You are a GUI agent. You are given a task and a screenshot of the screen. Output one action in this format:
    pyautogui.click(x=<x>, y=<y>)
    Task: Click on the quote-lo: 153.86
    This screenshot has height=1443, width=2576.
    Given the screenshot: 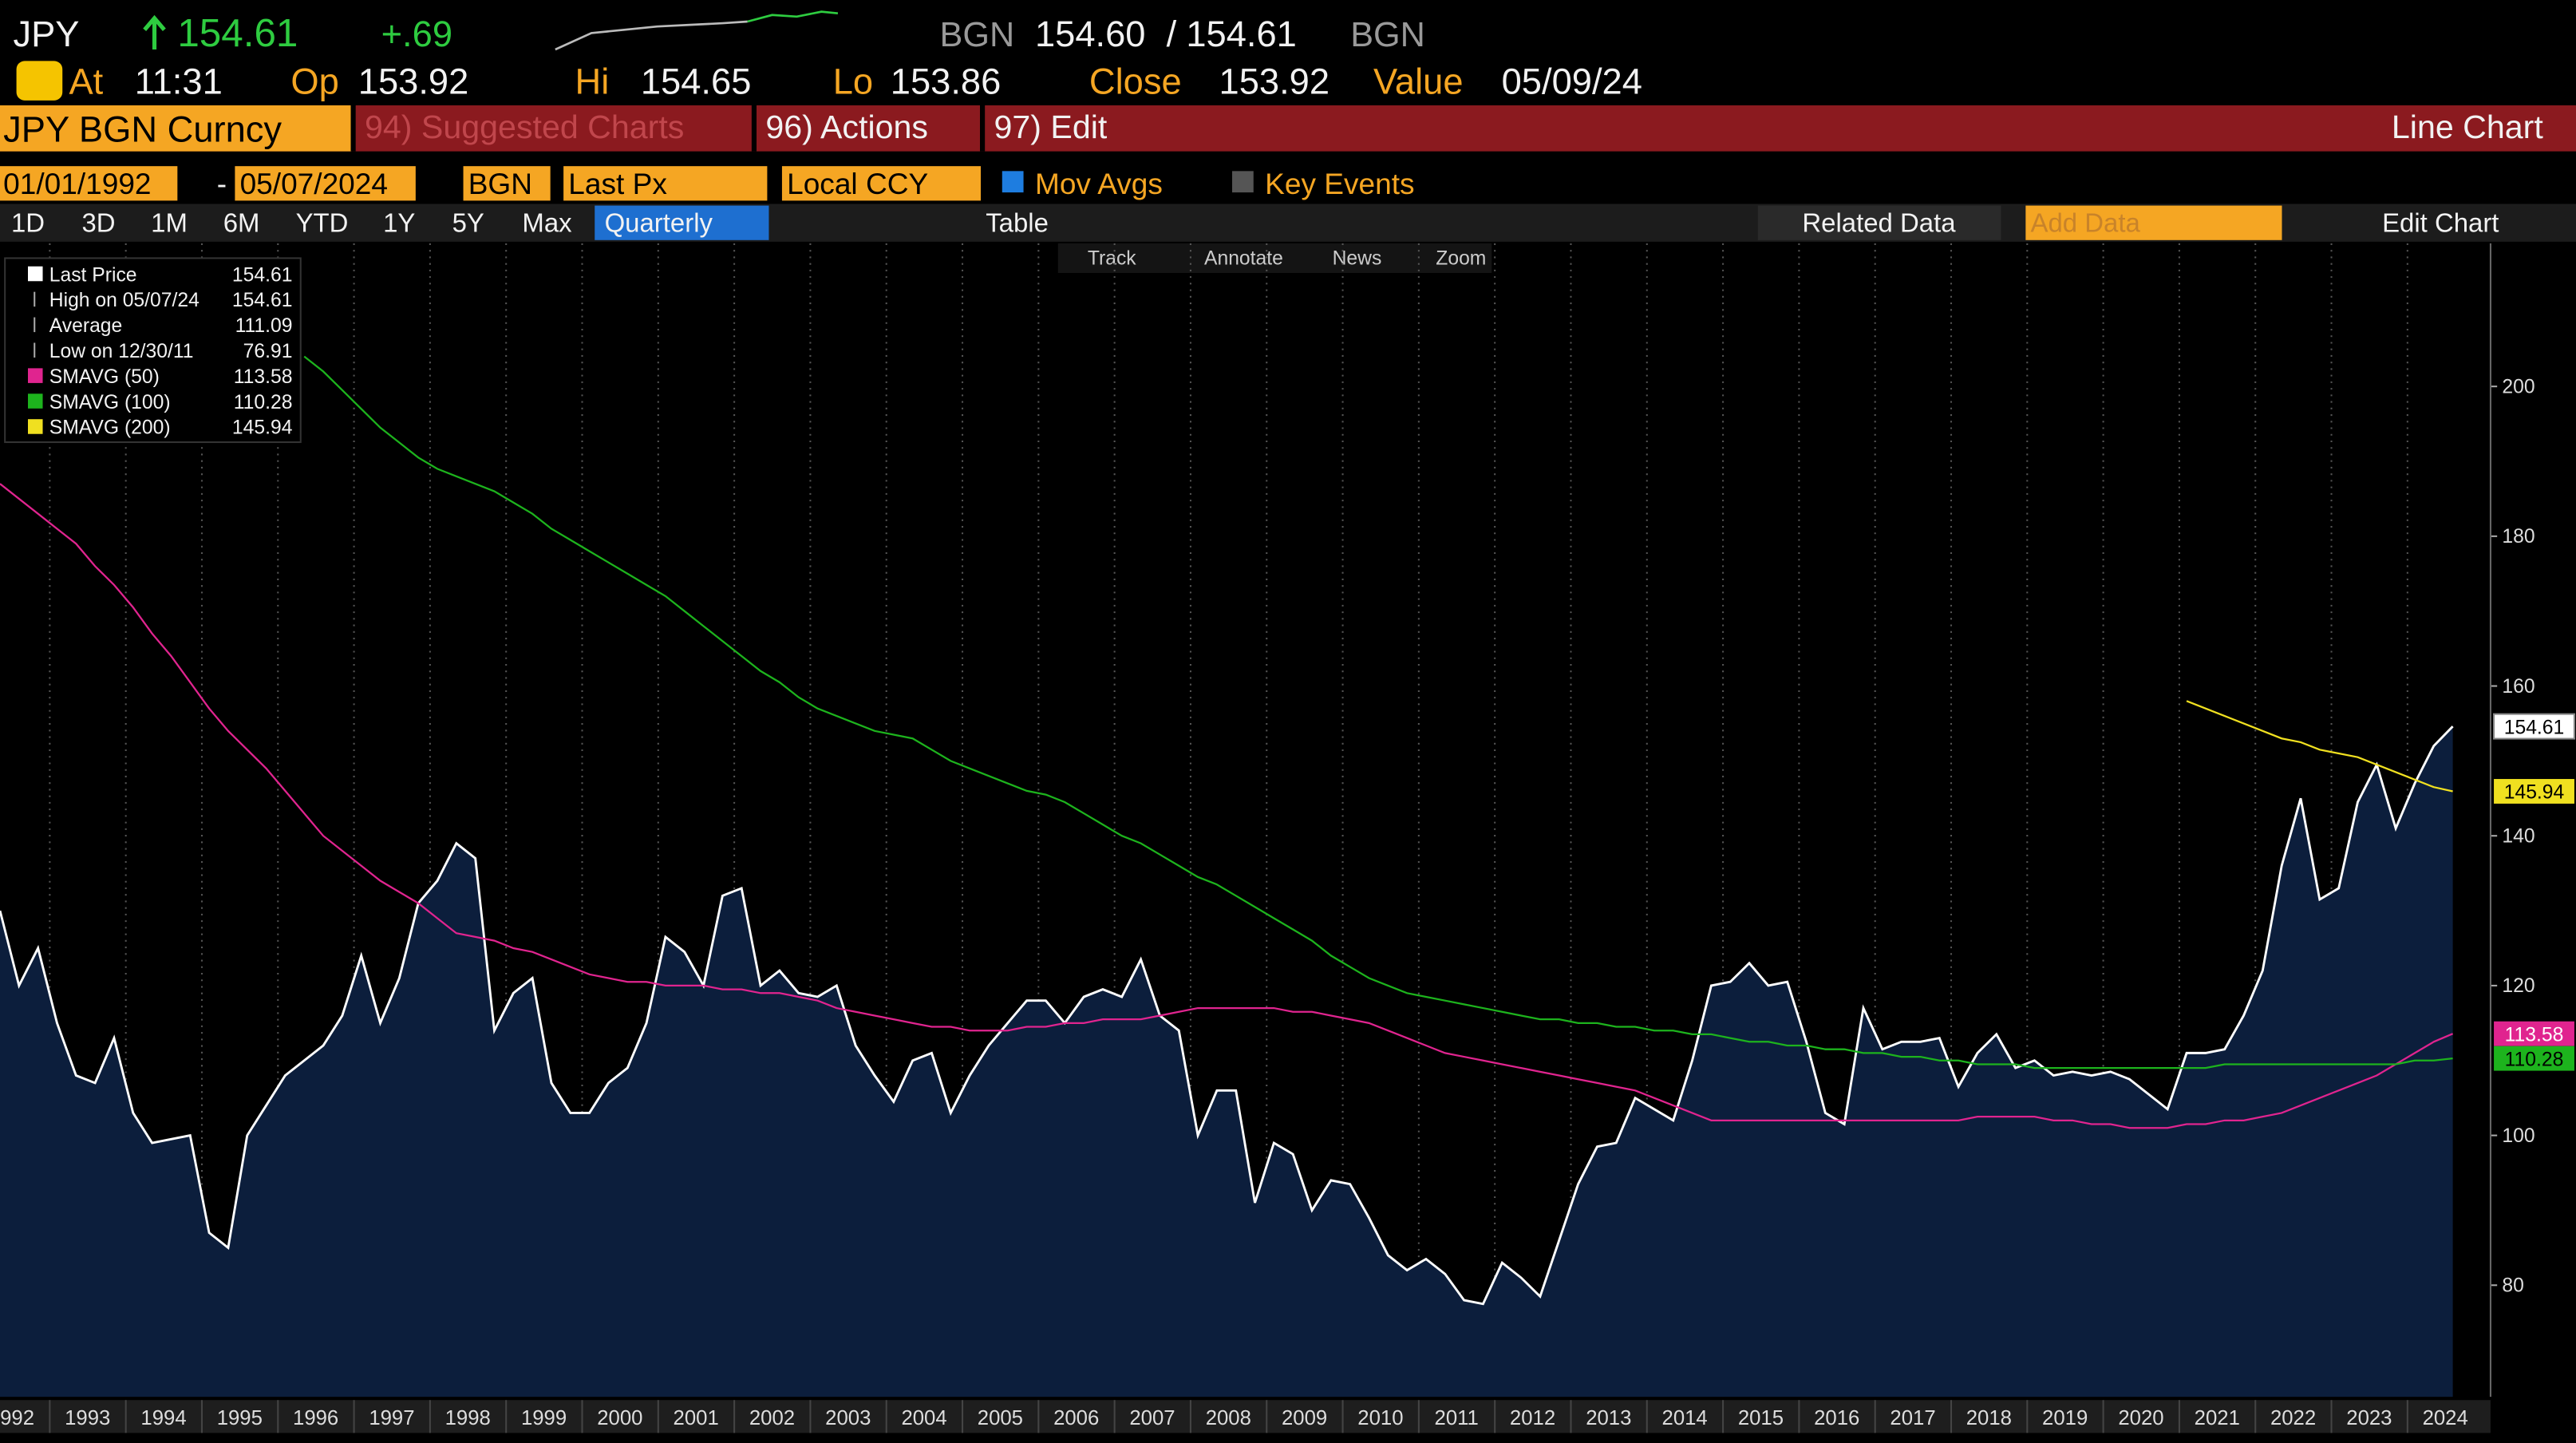 What is the action you would take?
    pyautogui.click(x=946, y=81)
    